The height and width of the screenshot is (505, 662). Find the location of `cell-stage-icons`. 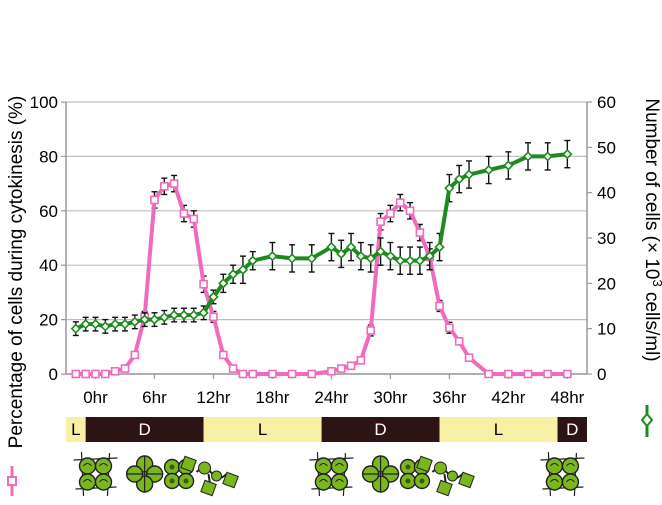

cell-stage-icons is located at coordinates (329, 474).